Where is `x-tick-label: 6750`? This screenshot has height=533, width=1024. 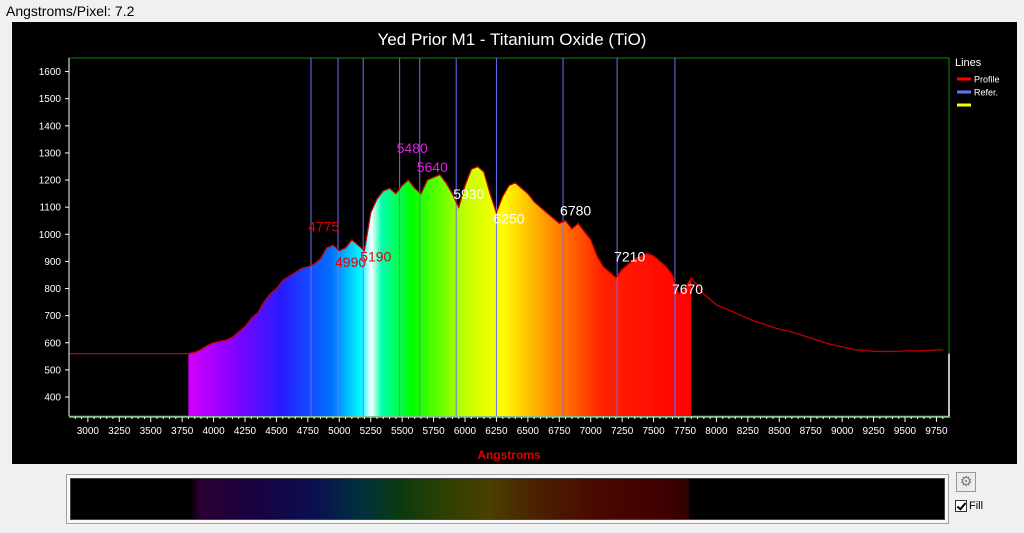 x-tick-label: 6750 is located at coordinates (559, 431).